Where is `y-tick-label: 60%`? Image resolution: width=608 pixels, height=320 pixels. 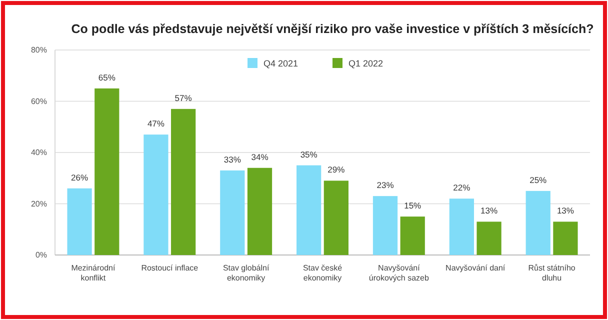
y-tick-label: 60% is located at coordinates (38, 101).